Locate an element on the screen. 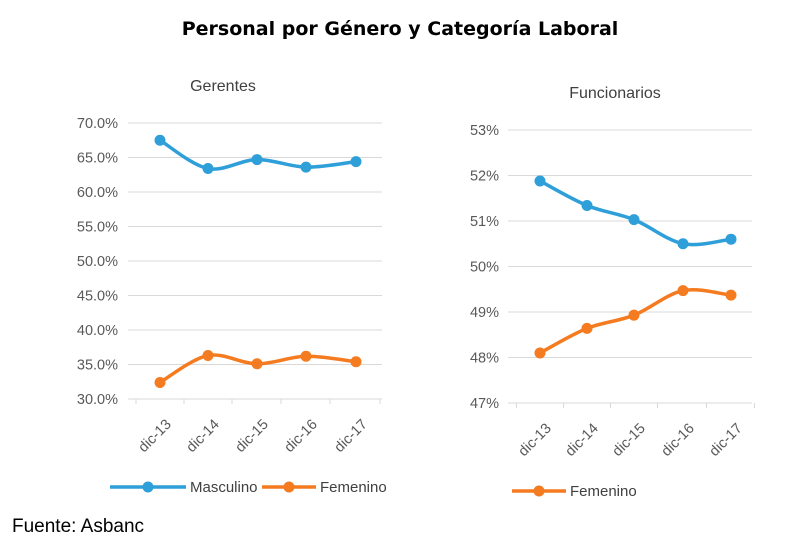  y-tick-label: 35.0% is located at coordinates (97, 366).